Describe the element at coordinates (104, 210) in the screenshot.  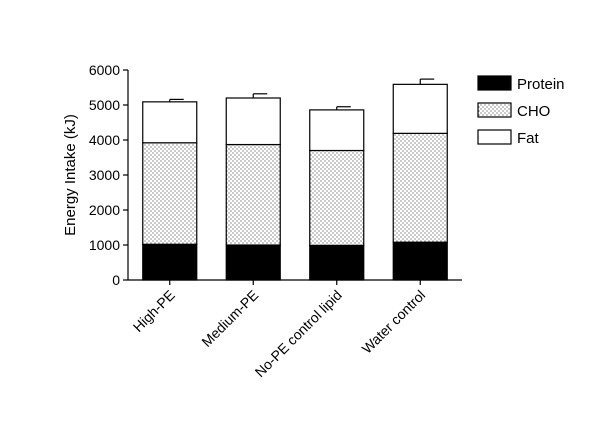
I see `y-tick-label: 2000` at that location.